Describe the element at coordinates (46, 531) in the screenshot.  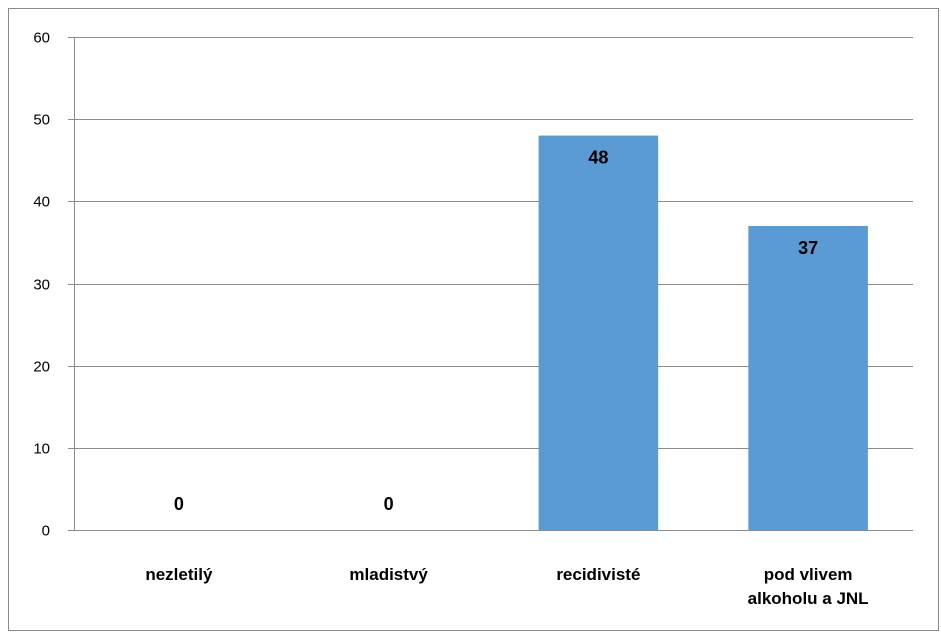
I see `y-tick-label: 0` at that location.